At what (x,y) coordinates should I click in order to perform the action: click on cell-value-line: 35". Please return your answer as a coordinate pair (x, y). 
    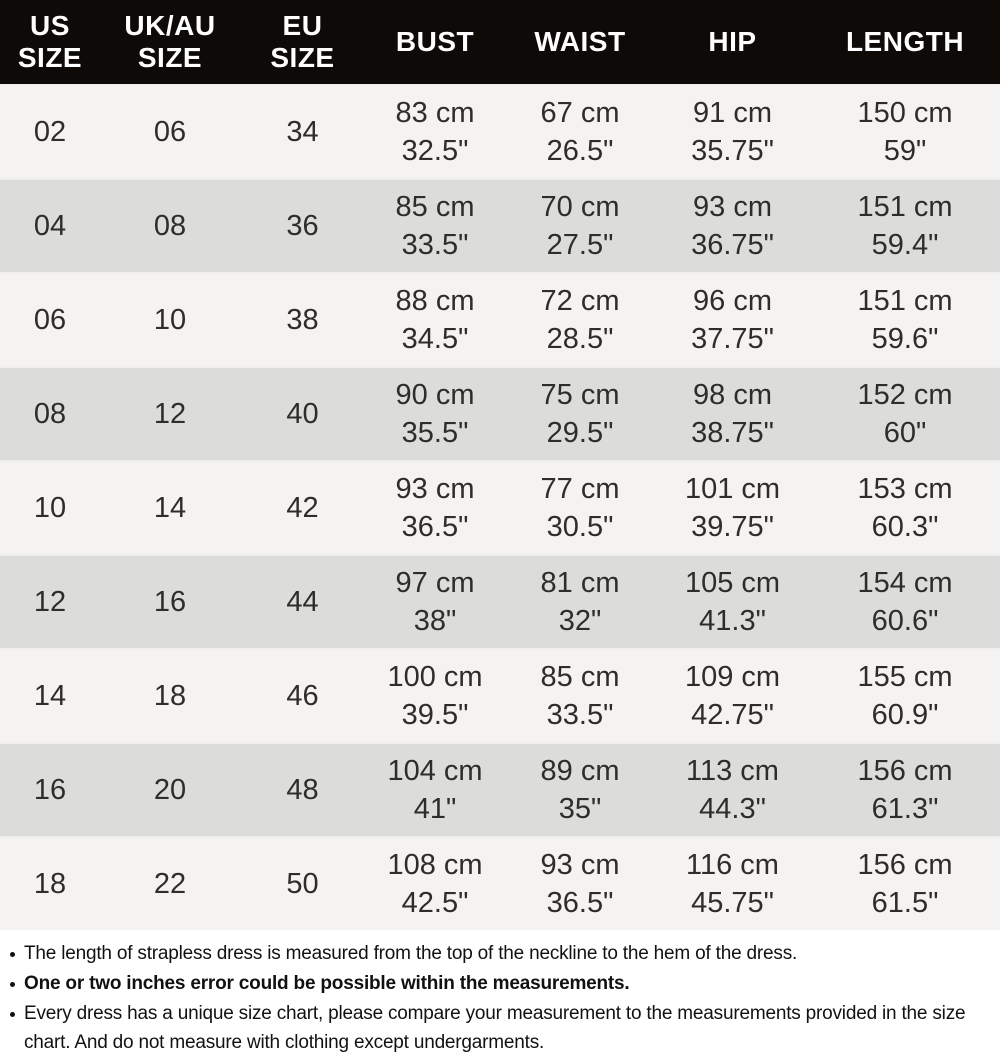
    Looking at the image, I should click on (580, 809).